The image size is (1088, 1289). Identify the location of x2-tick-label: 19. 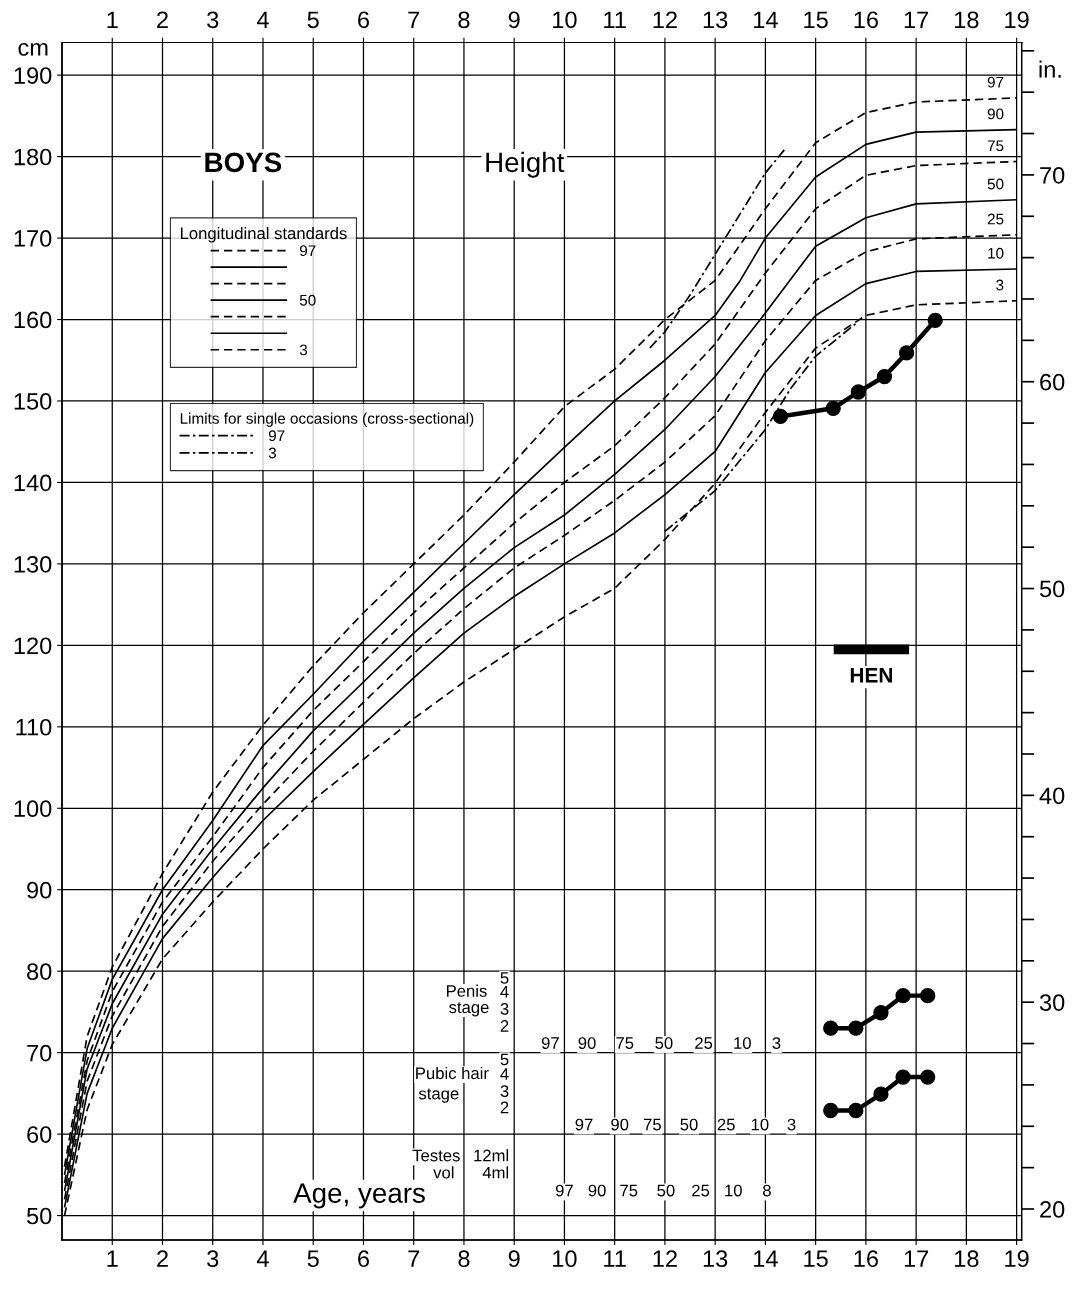
(1017, 20).